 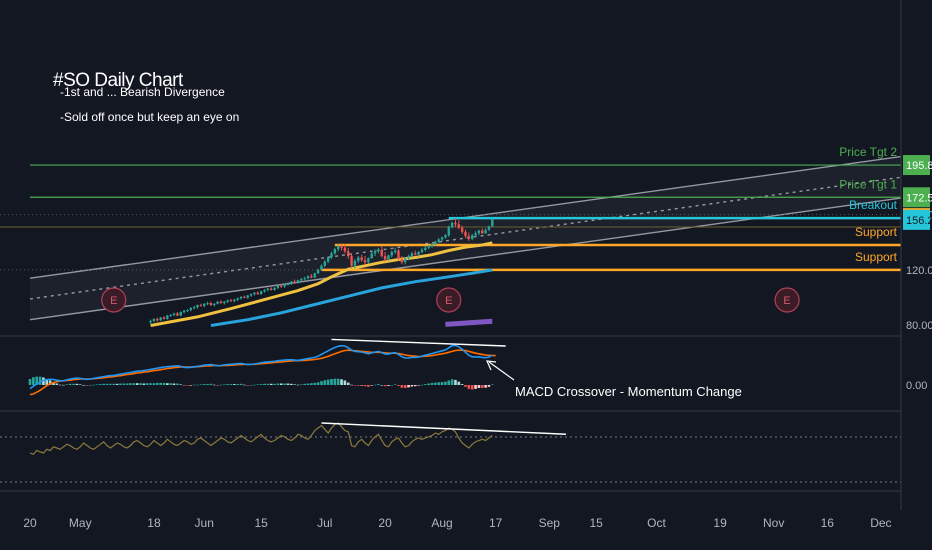 I want to click on time-tick-label: 16, so click(x=828, y=523).